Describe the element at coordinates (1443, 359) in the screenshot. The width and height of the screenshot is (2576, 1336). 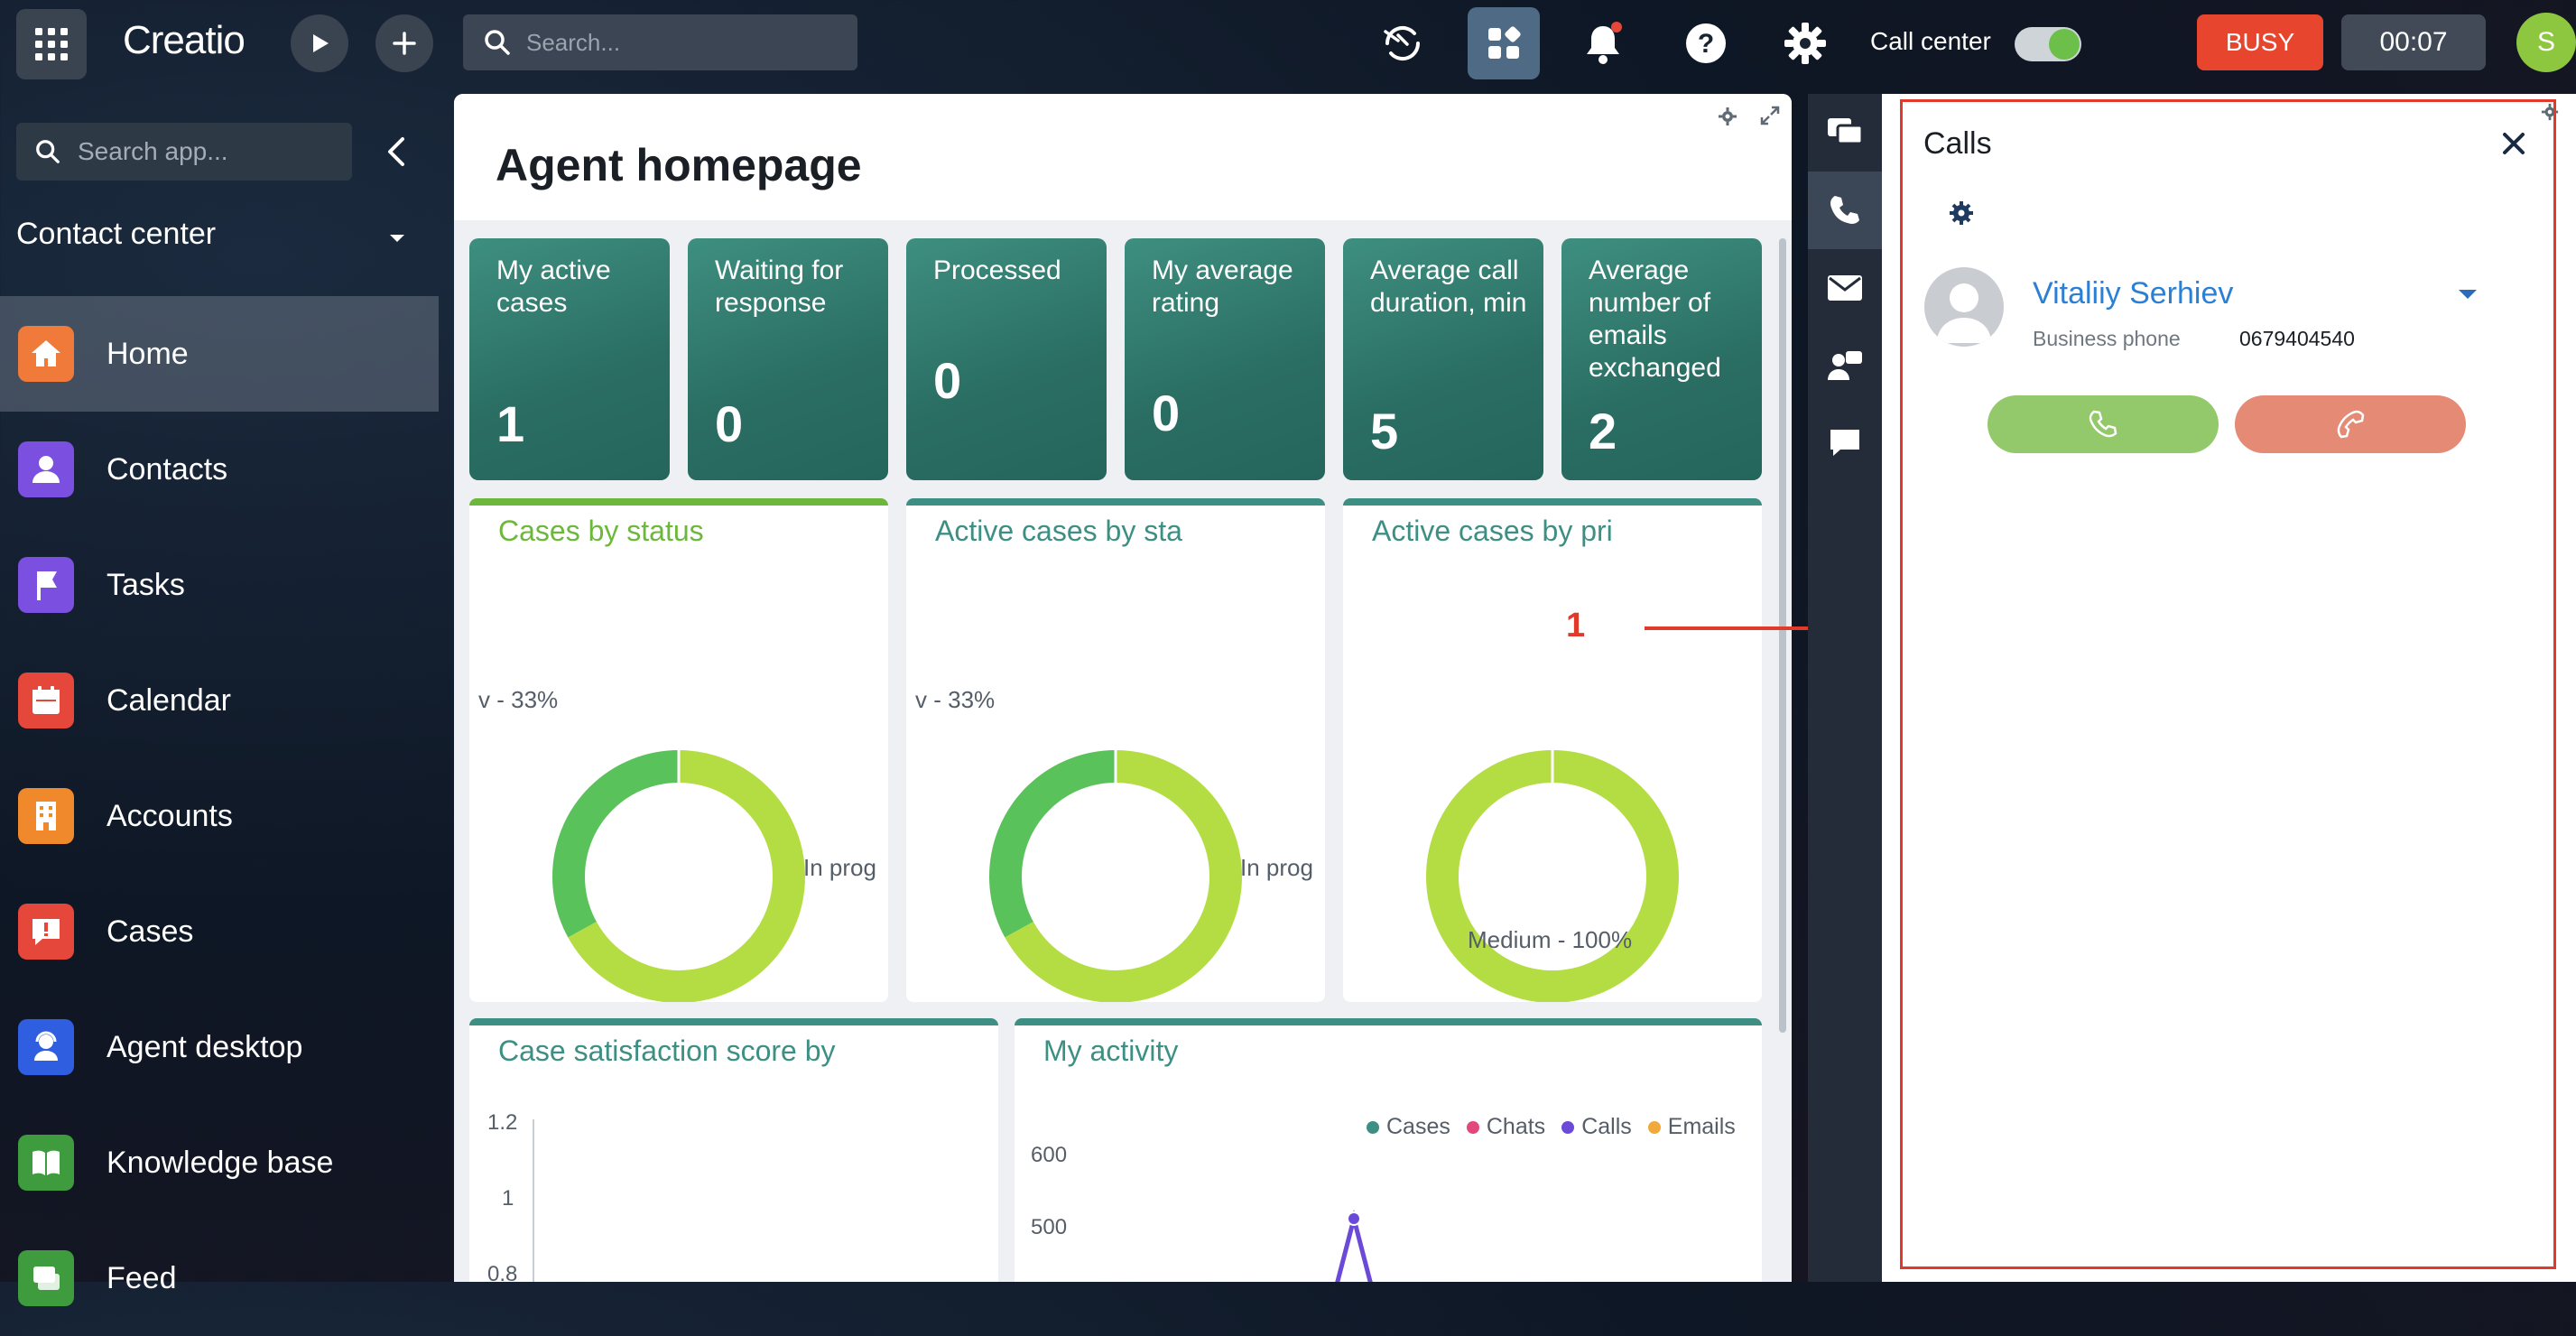
I see `kpi-average-call-duration: Average call duration, min 5` at that location.